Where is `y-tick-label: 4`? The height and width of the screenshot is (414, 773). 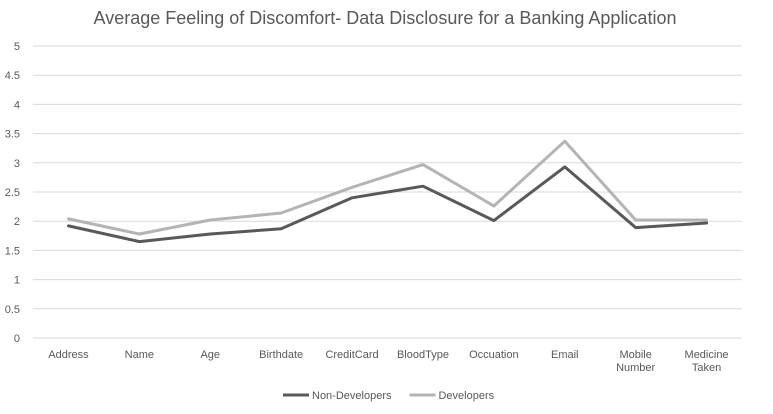 y-tick-label: 4 is located at coordinates (17, 105).